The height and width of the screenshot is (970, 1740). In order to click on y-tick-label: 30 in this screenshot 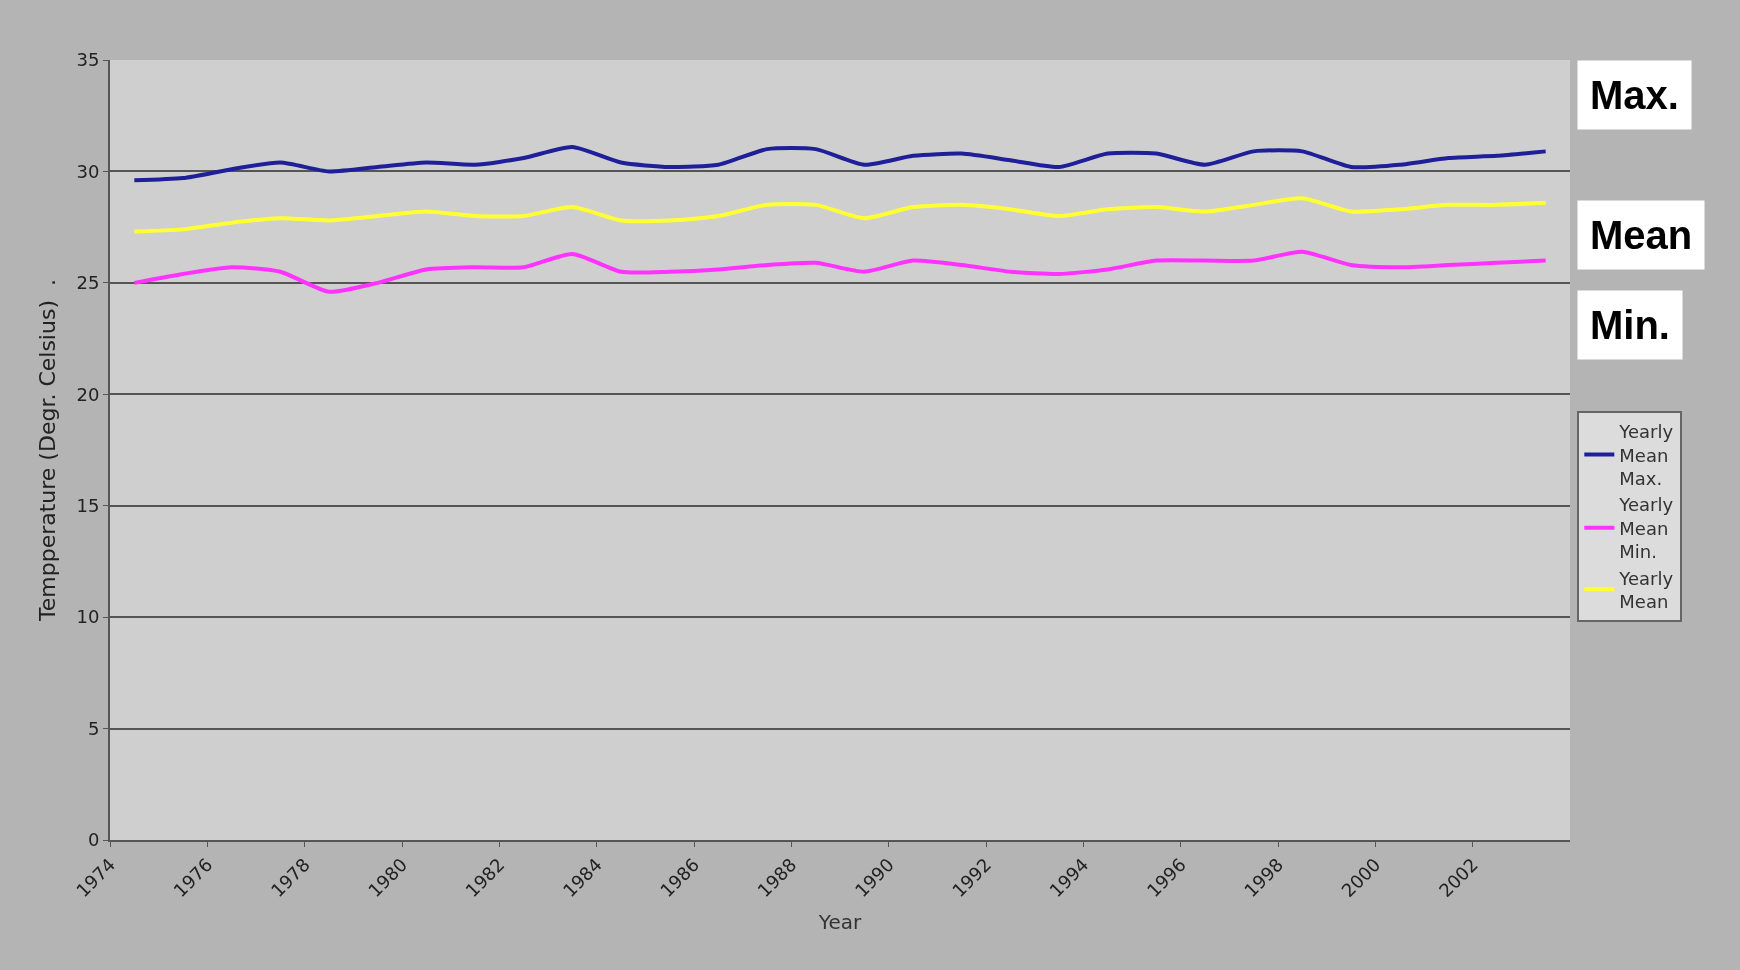, I will do `click(88, 171)`.